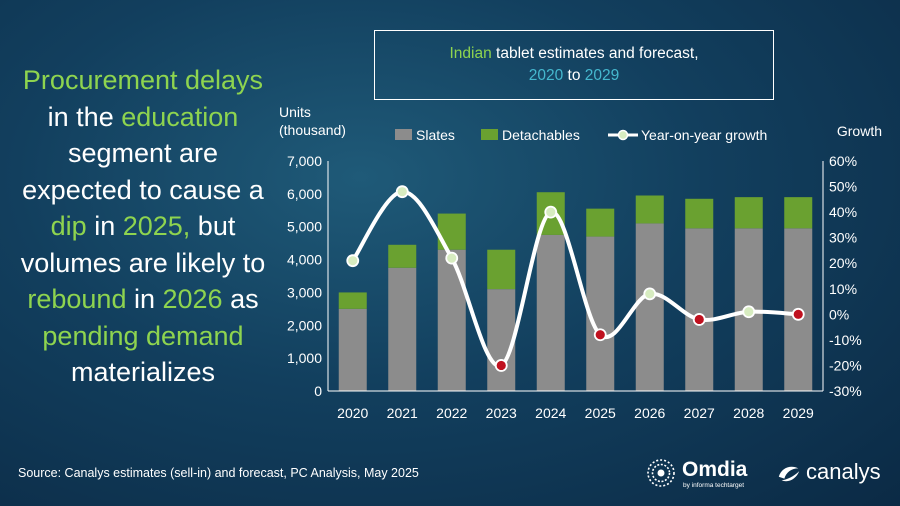 Image resolution: width=900 pixels, height=506 pixels. Describe the element at coordinates (403, 134) in the screenshot. I see `legend-swatch-slates` at that location.